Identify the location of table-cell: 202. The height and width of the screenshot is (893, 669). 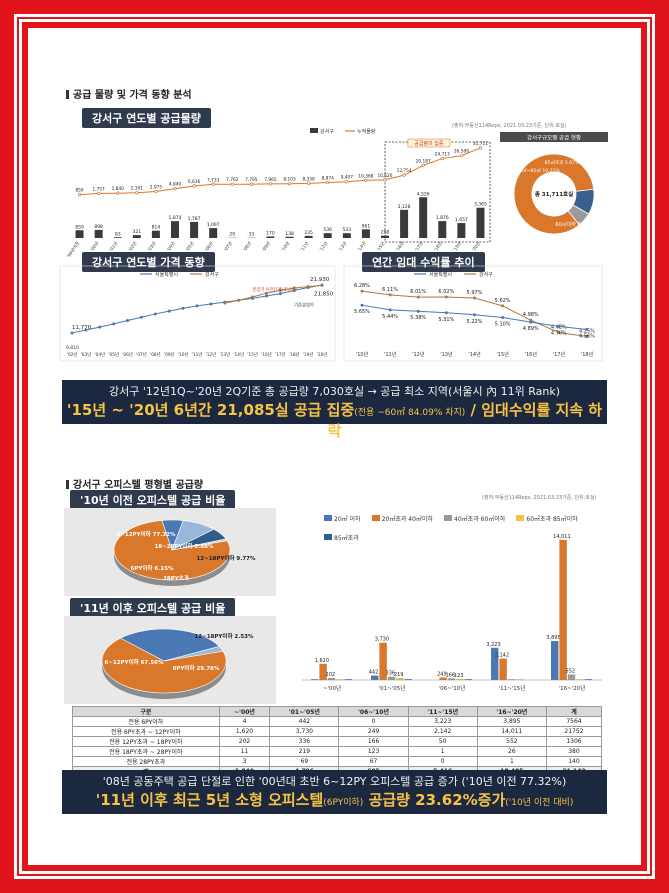
(244, 741).